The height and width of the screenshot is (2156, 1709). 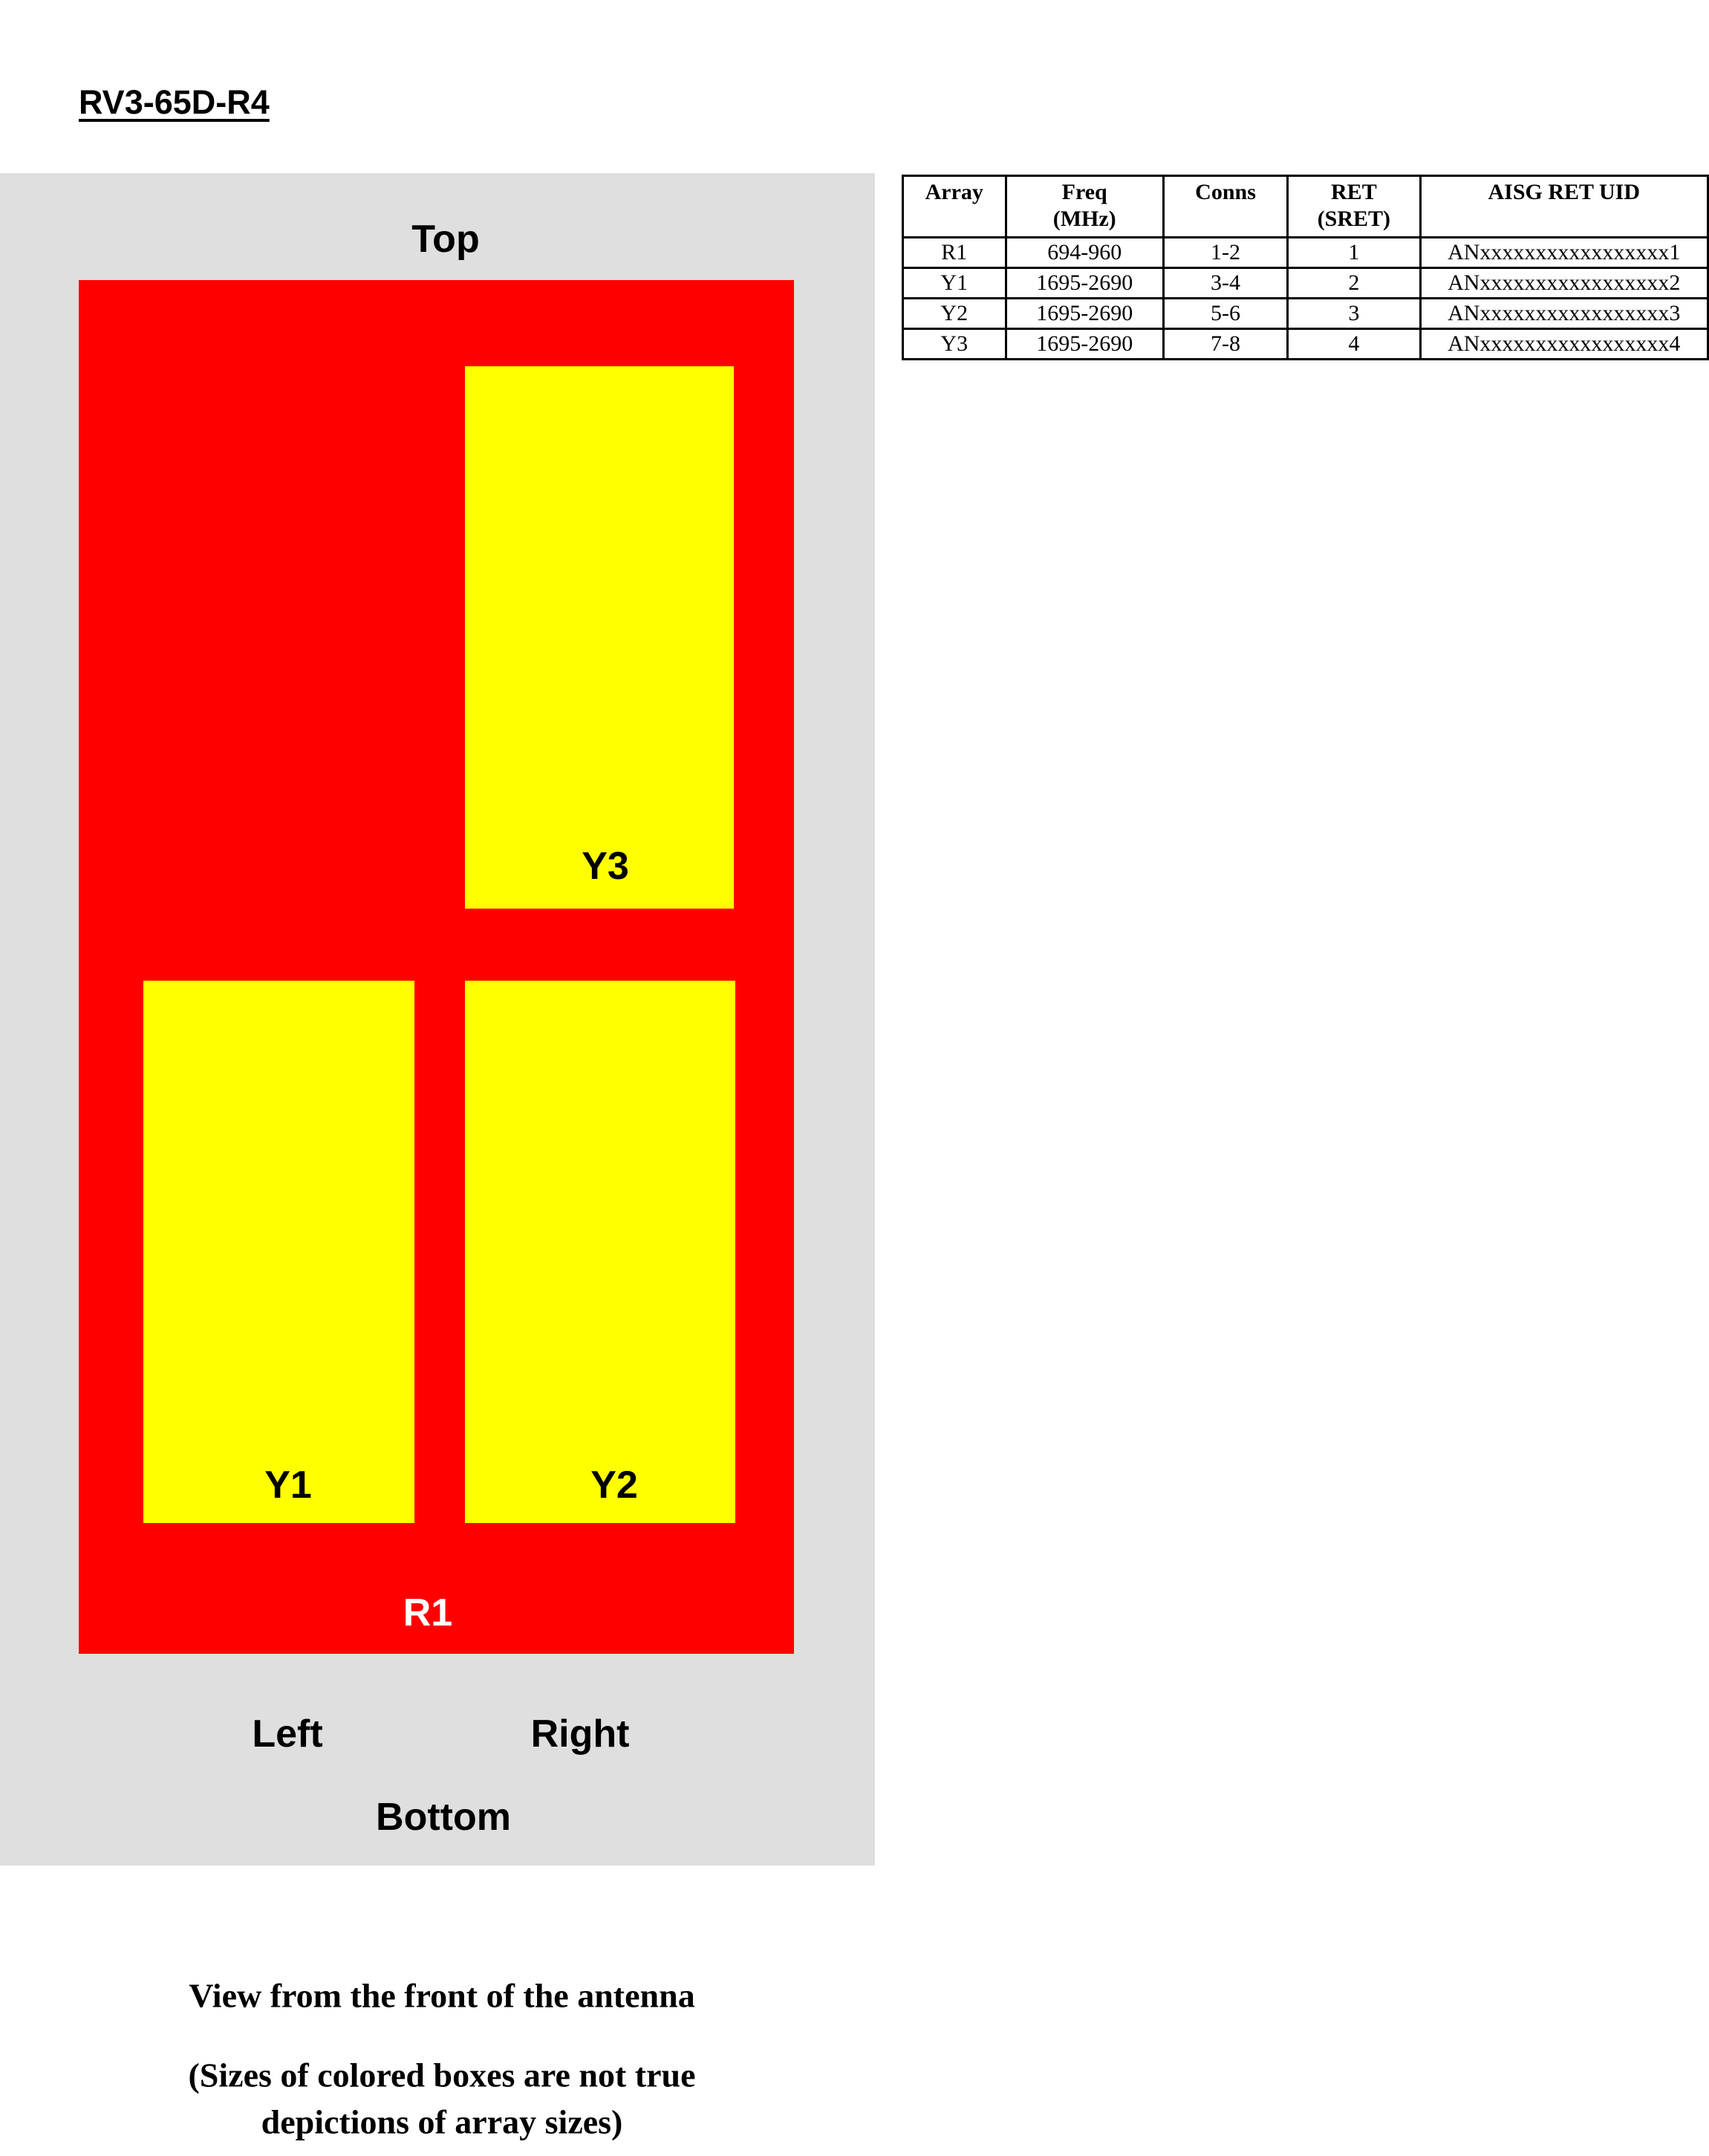 What do you see at coordinates (954, 283) in the screenshot?
I see `cell-array: Y1` at bounding box center [954, 283].